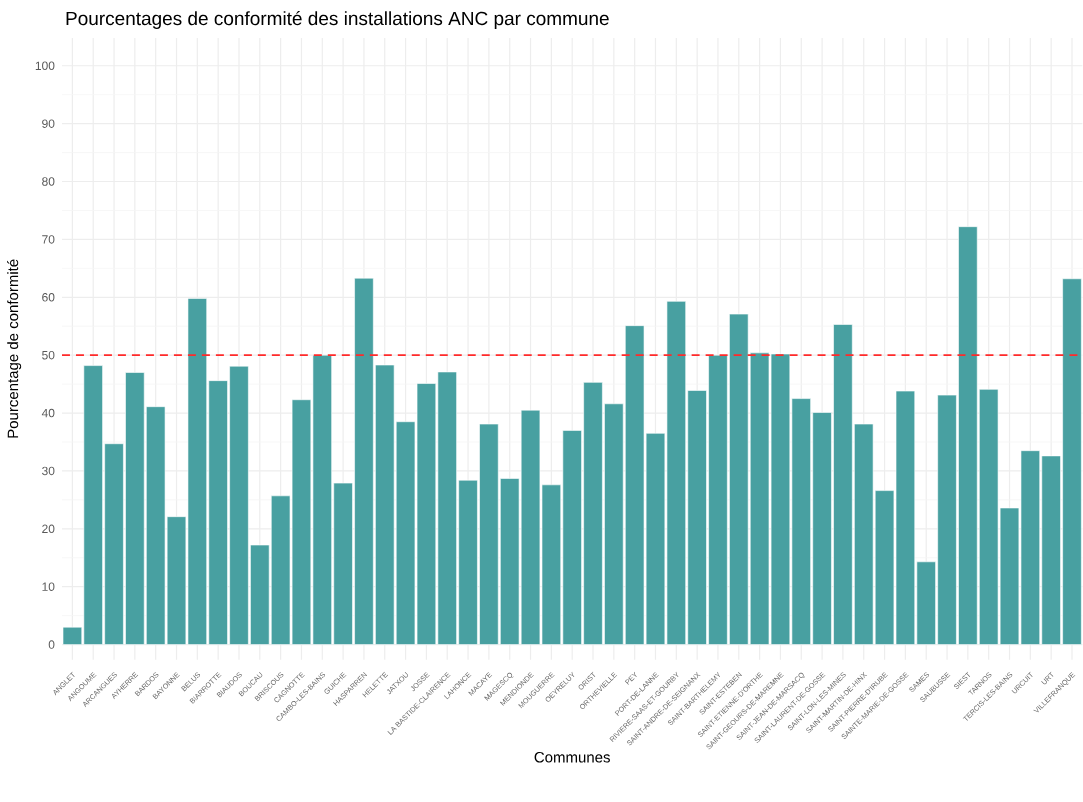 Image resolution: width=1083 pixels, height=802 pixels. I want to click on y-tick-label: 30, so click(48, 471).